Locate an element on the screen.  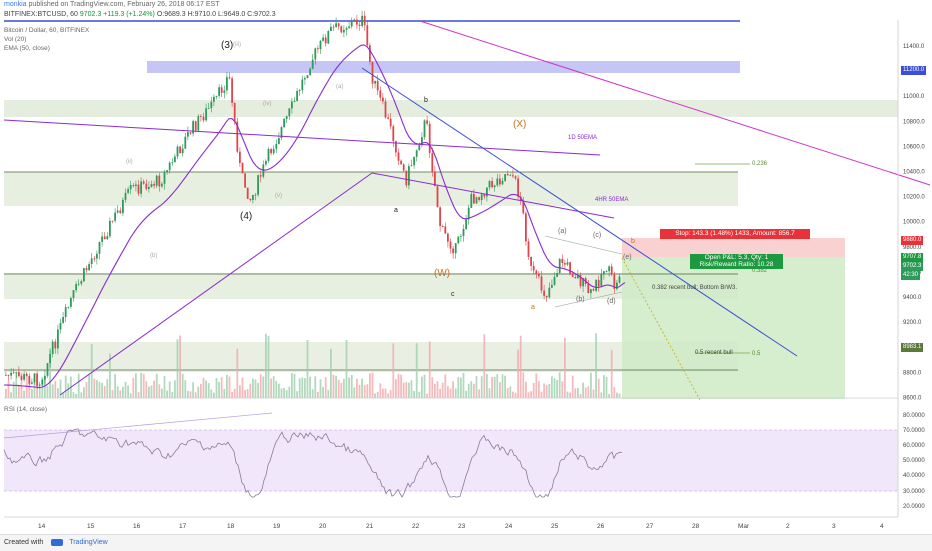
wave-label-b: b is located at coordinates (426, 100).